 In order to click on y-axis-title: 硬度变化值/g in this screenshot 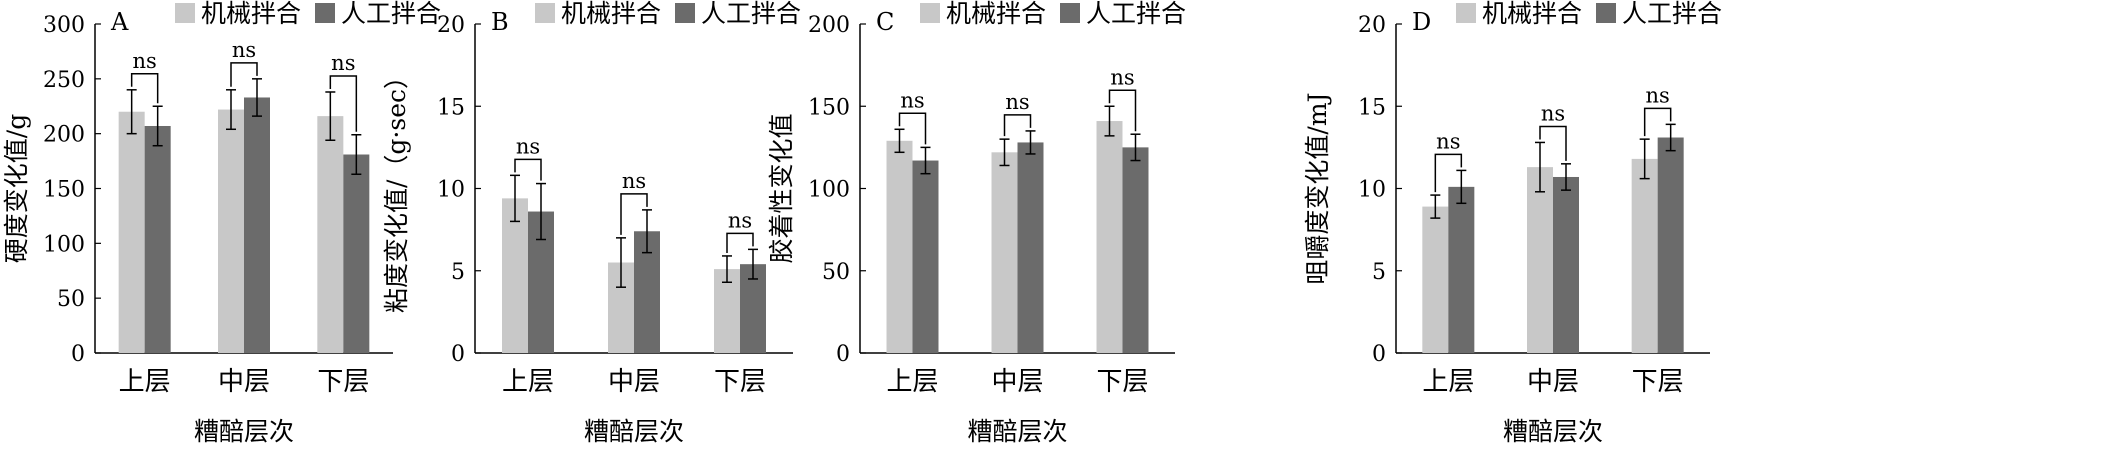, I will do `click(16, 188)`.